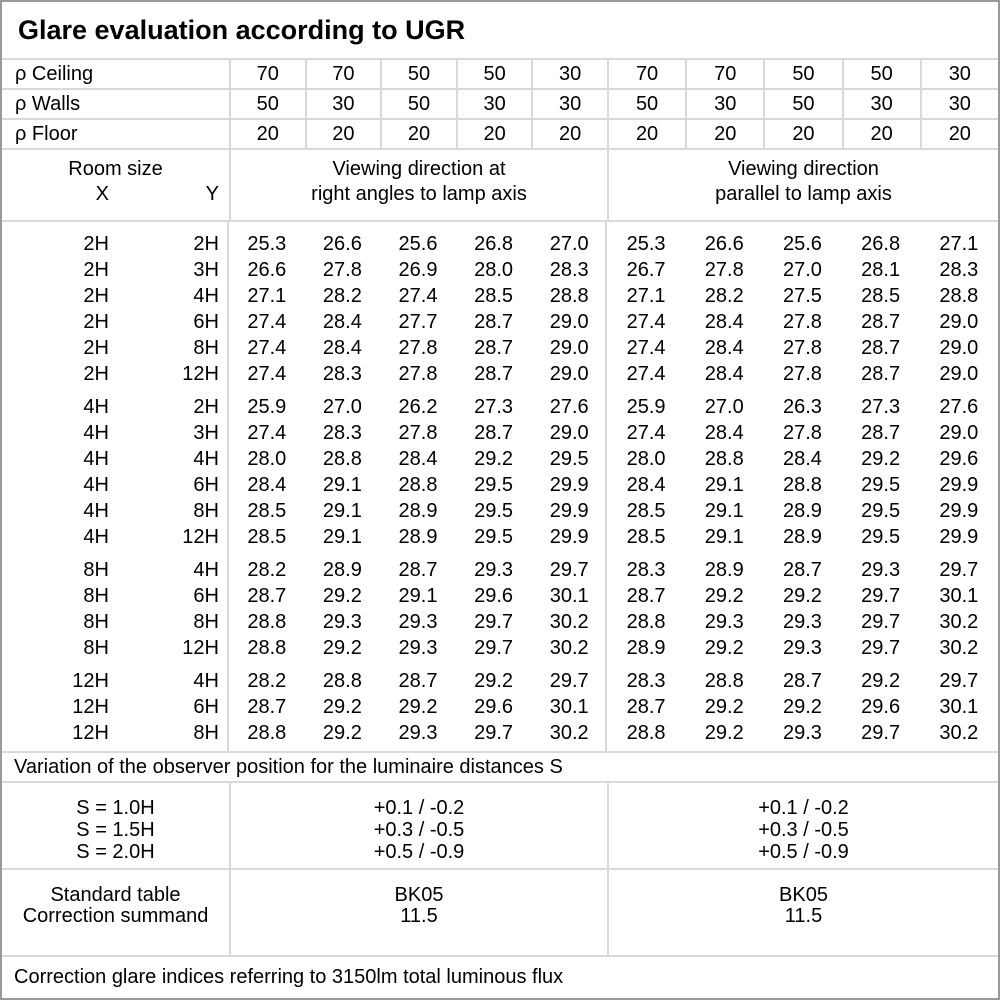 The image size is (1000, 1000). I want to click on ugr-value: 27.8, so click(418, 374).